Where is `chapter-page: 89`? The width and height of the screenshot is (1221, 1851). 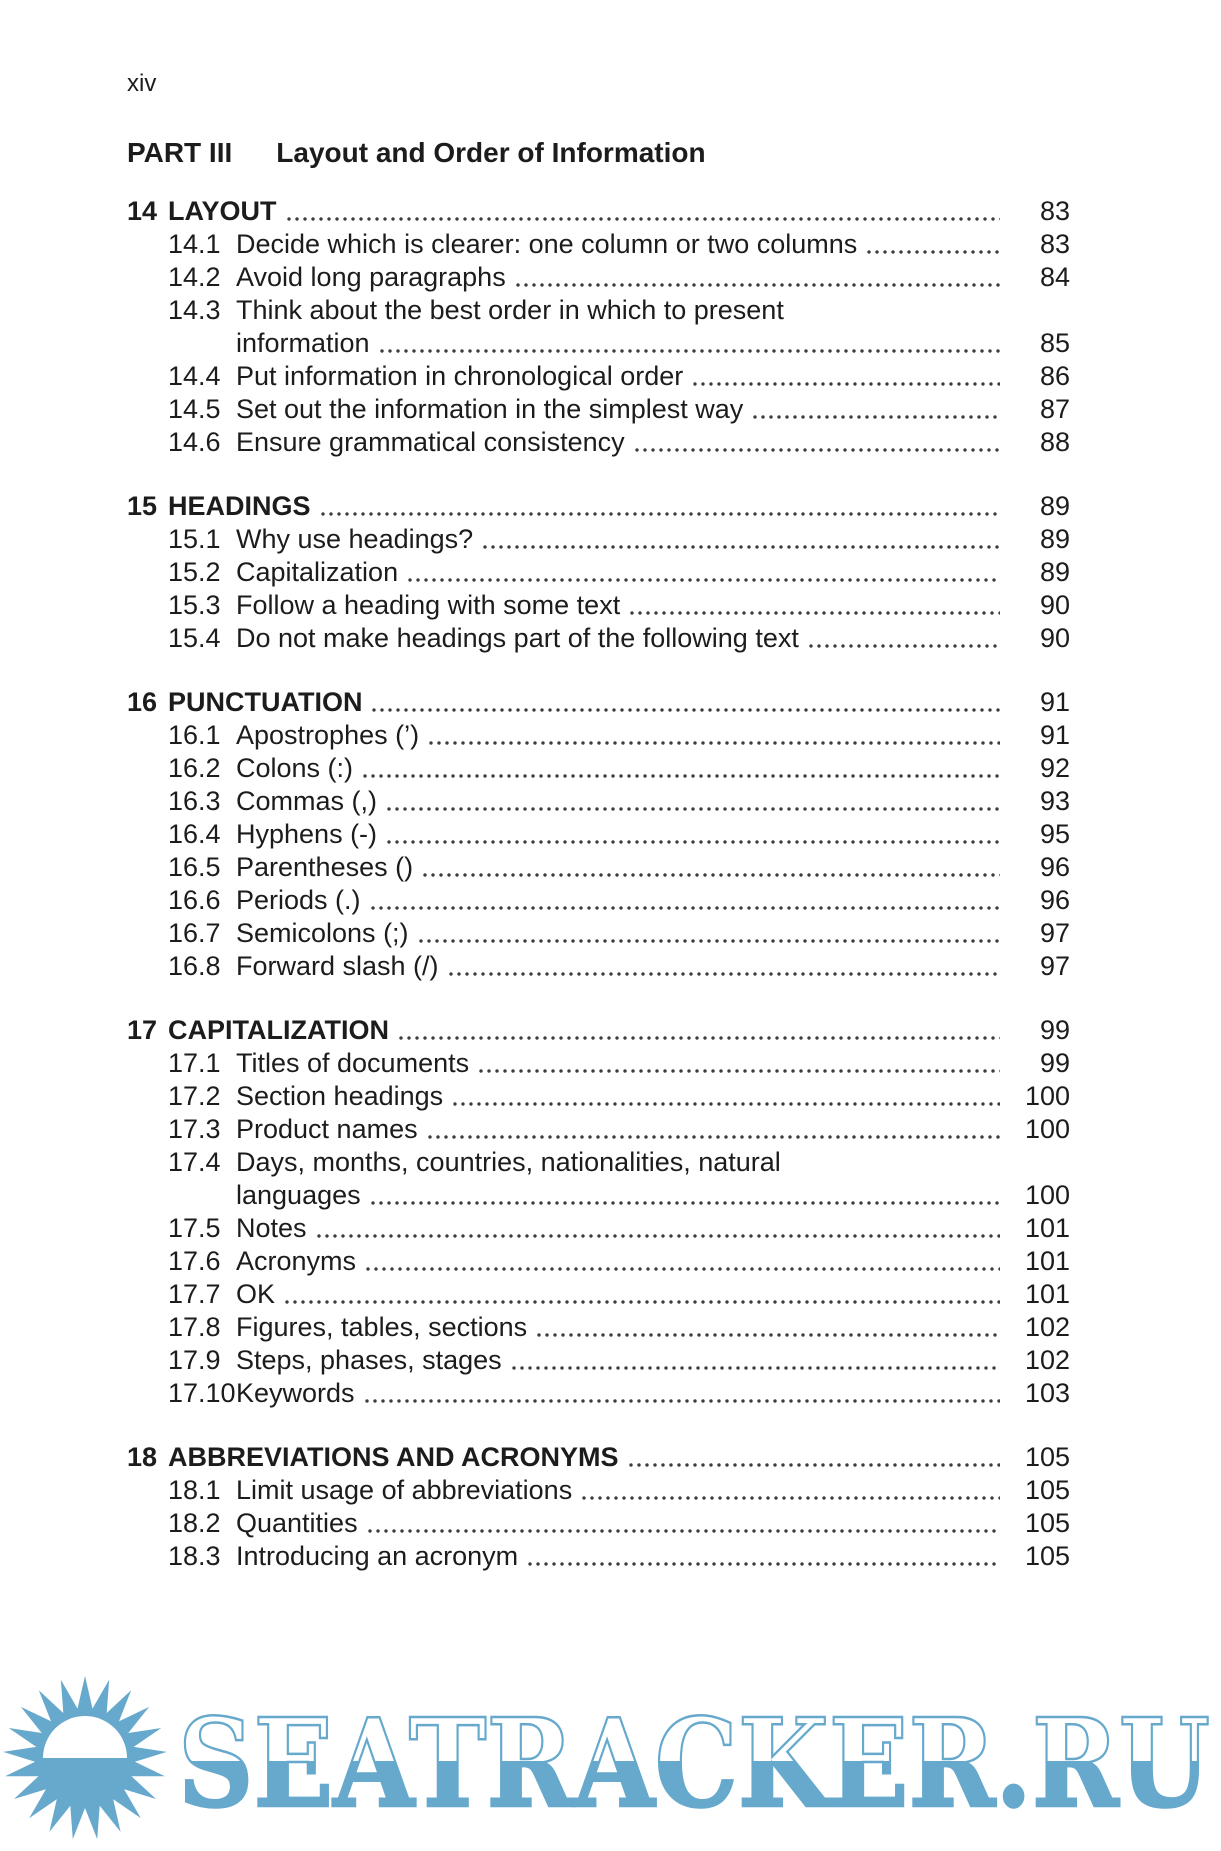
chapter-page: 89 is located at coordinates (1054, 506).